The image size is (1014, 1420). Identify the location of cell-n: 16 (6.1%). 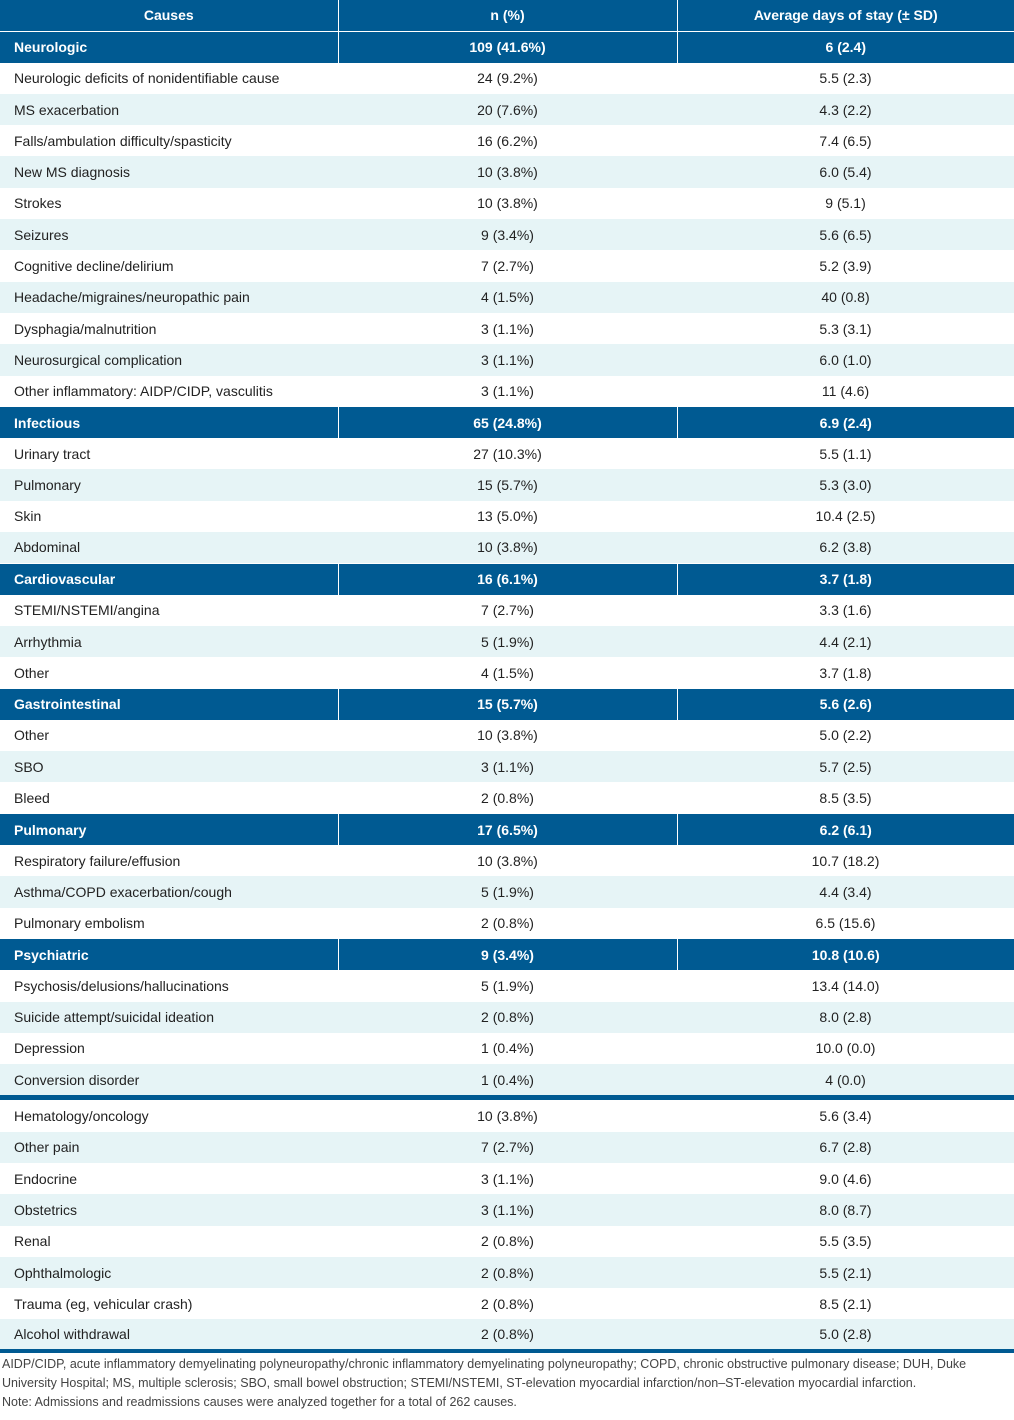
(507, 578).